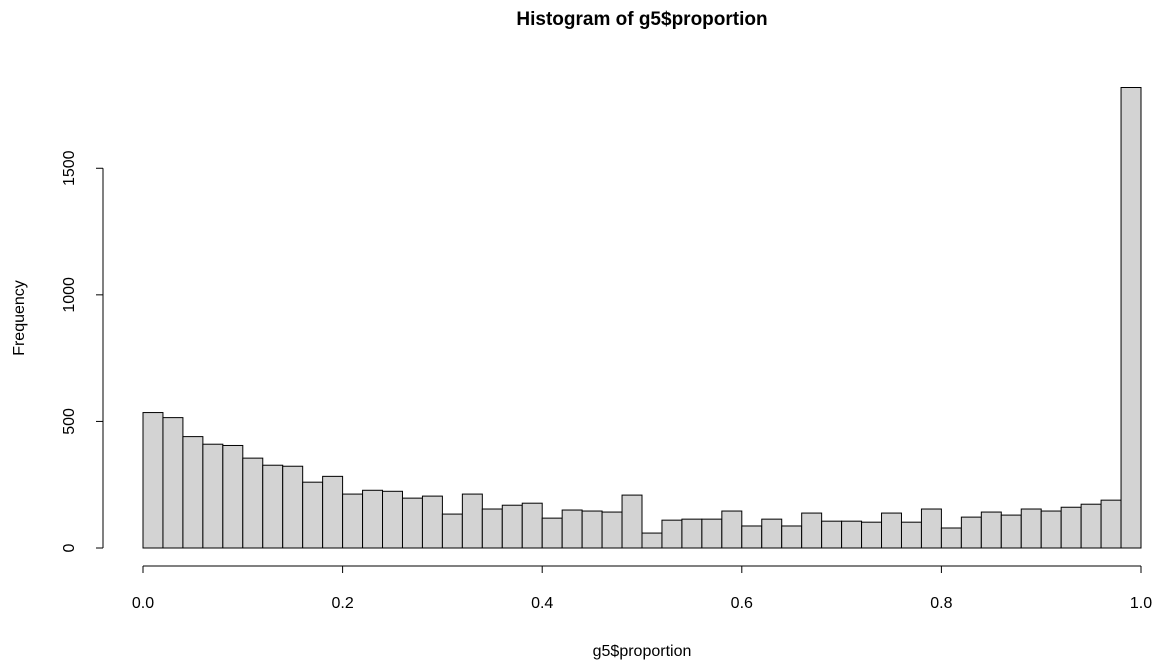 Image resolution: width=1162 pixels, height=665 pixels. I want to click on y-tick-label: 500, so click(69, 421).